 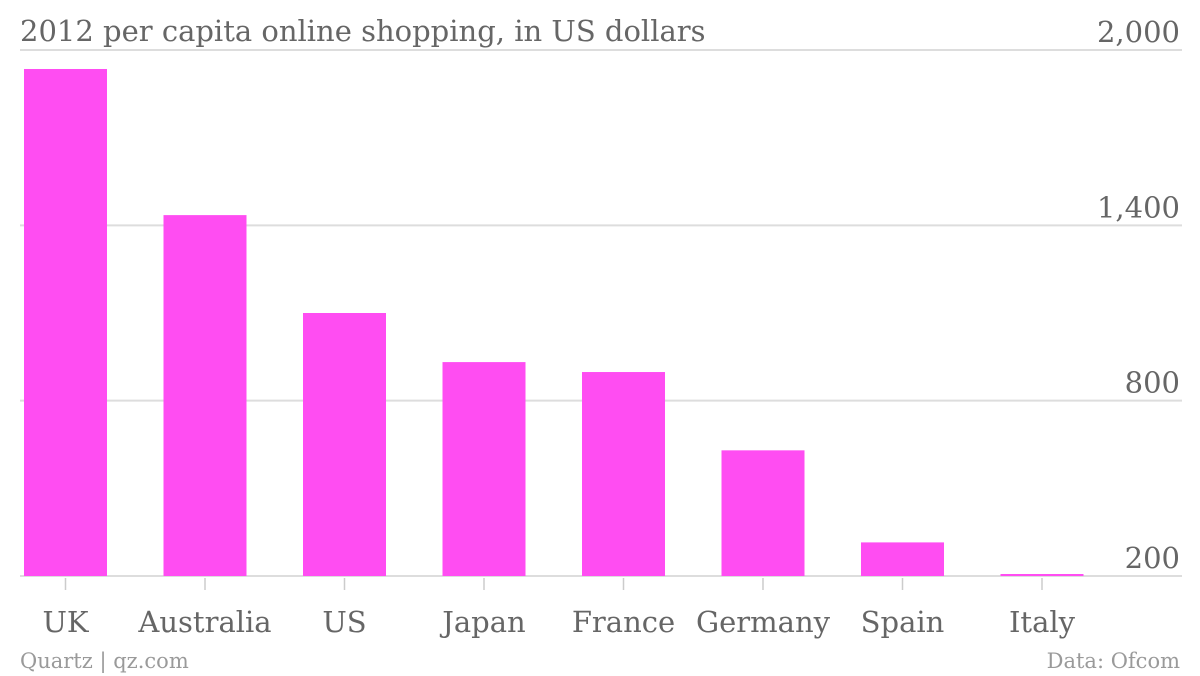 What do you see at coordinates (484, 469) in the screenshot?
I see `bar-japan` at bounding box center [484, 469].